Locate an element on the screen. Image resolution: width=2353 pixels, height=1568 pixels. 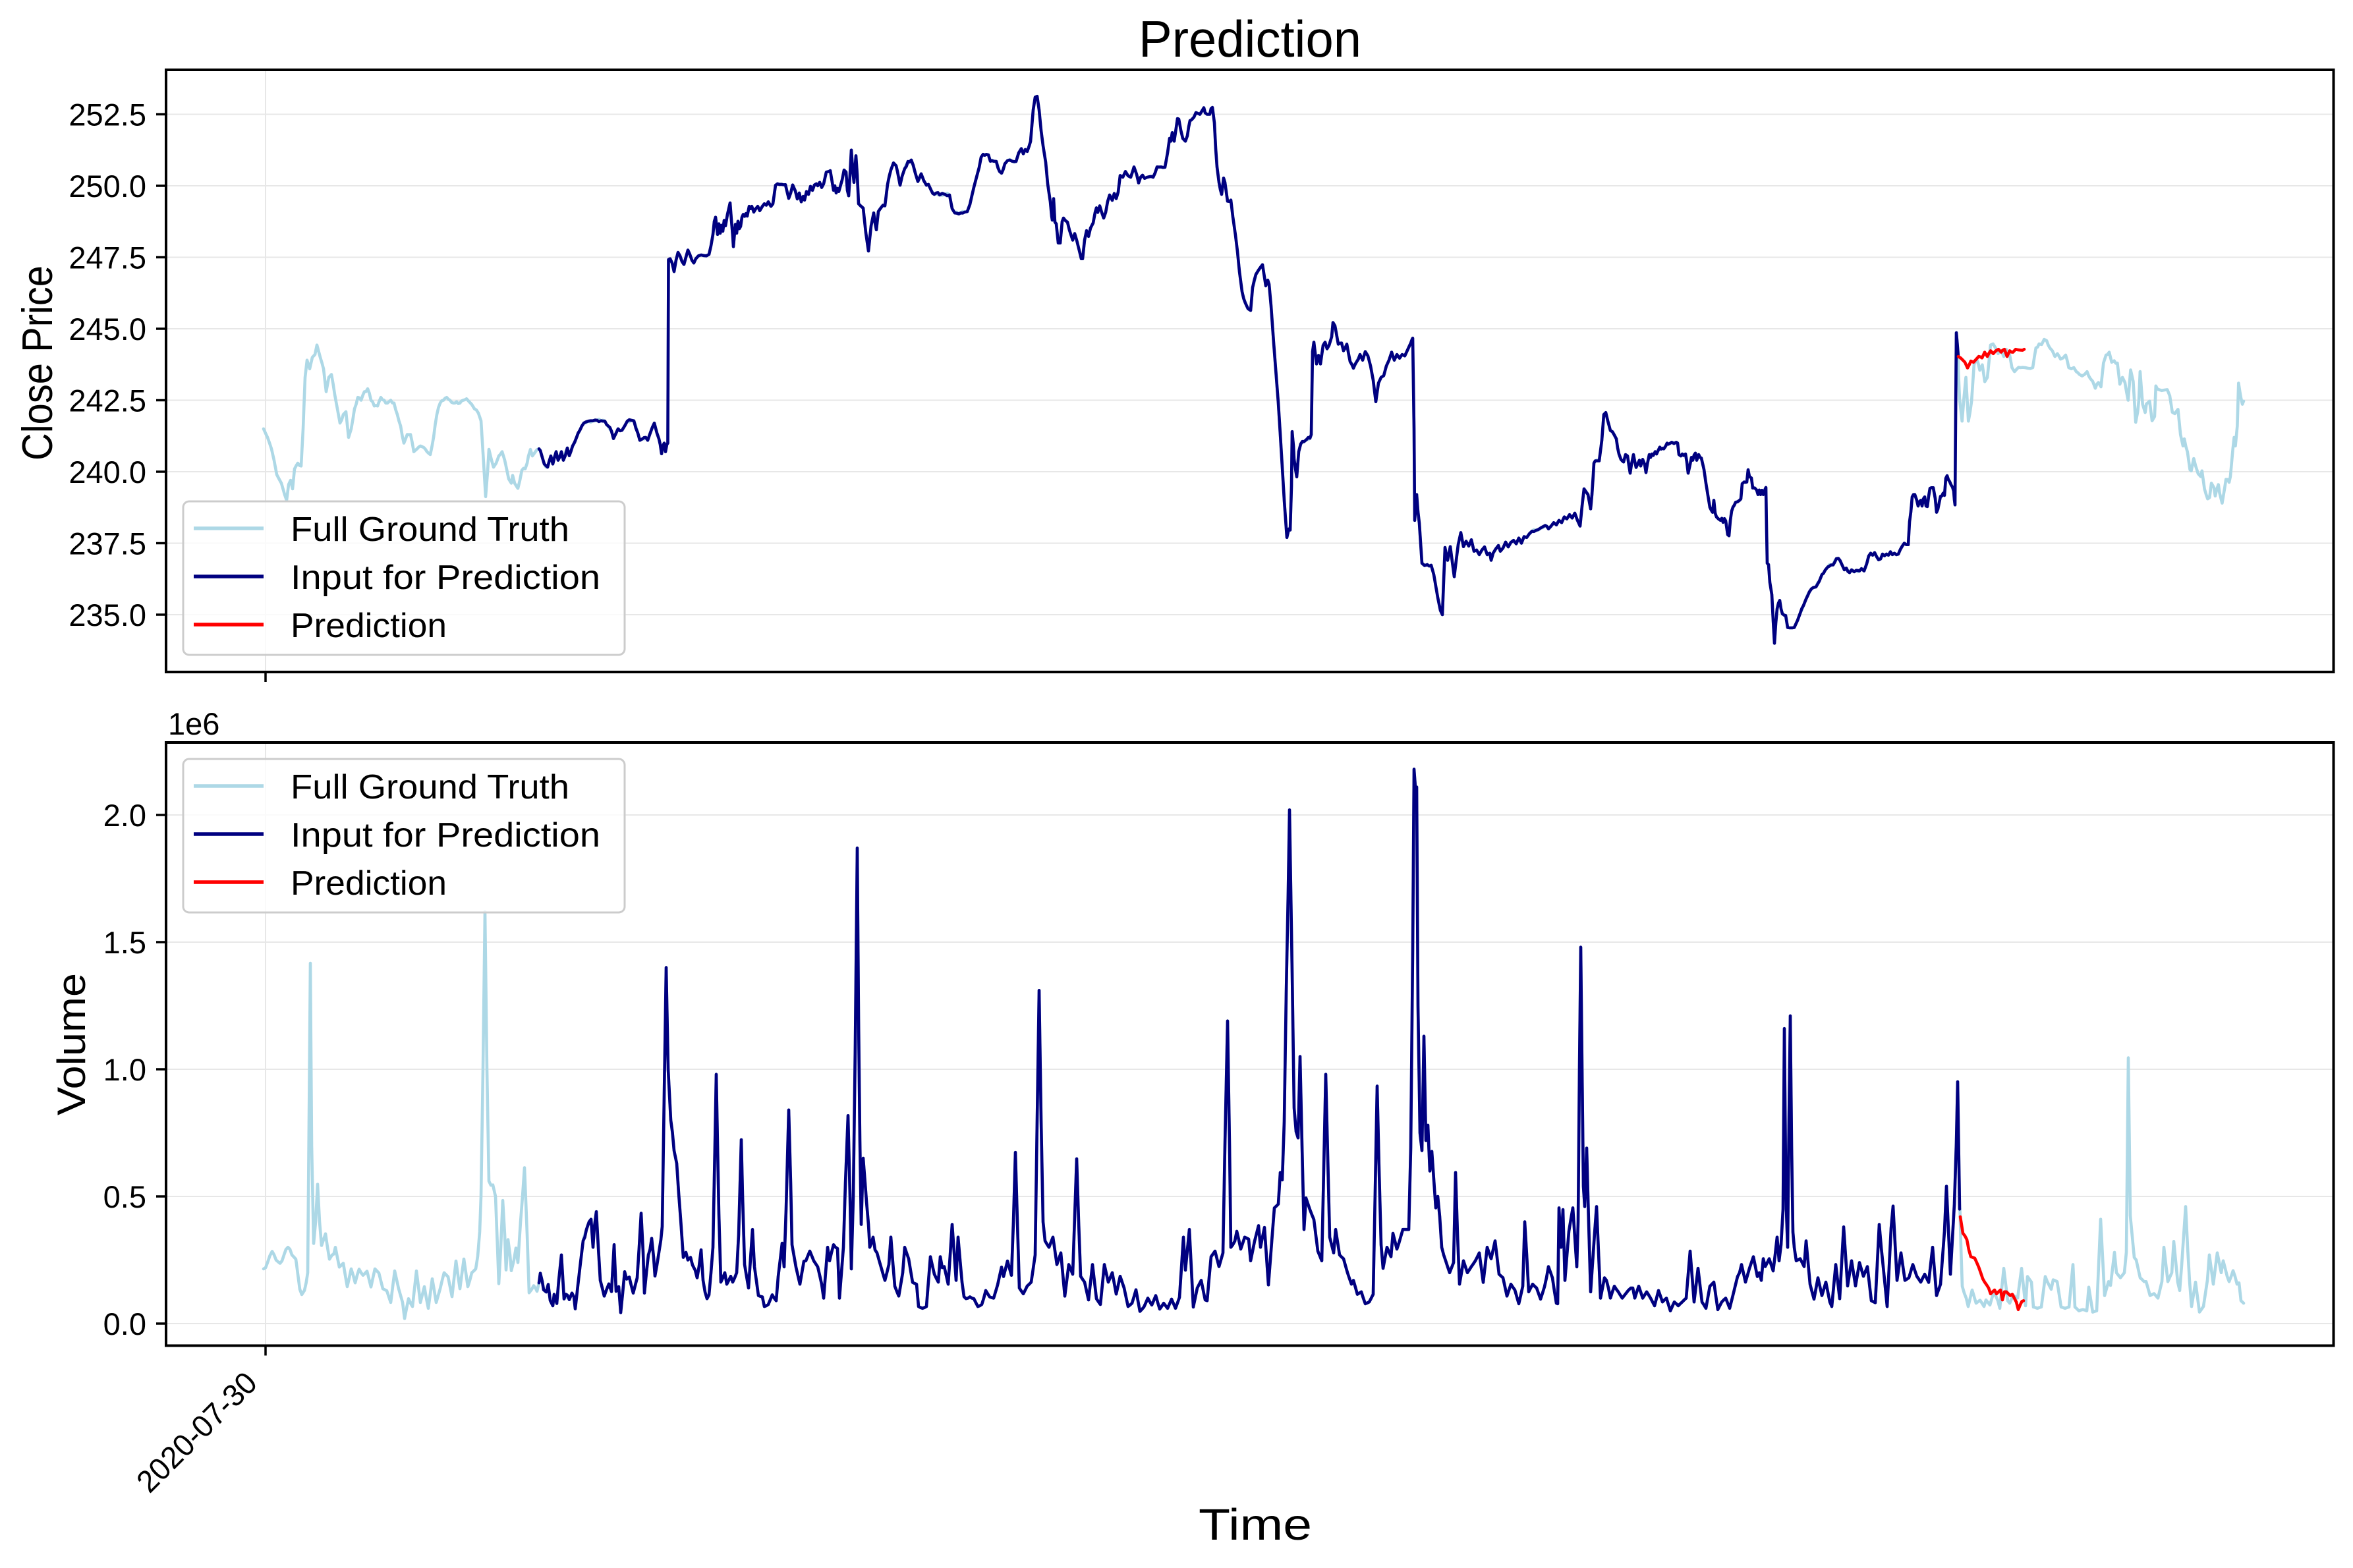
svg-text: 1.0 is located at coordinates (125, 1069).